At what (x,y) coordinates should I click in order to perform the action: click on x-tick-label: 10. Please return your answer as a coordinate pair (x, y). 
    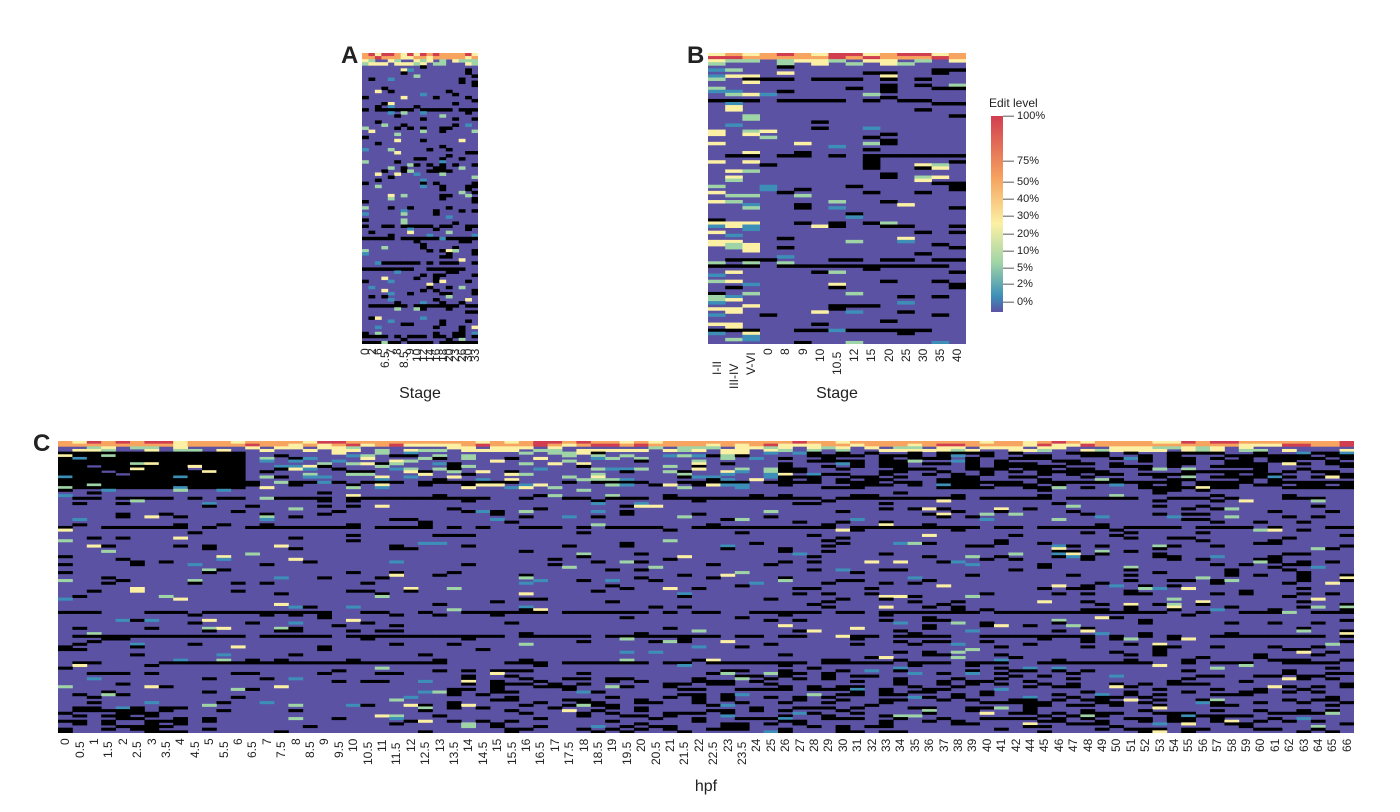
    Looking at the image, I should click on (353, 745).